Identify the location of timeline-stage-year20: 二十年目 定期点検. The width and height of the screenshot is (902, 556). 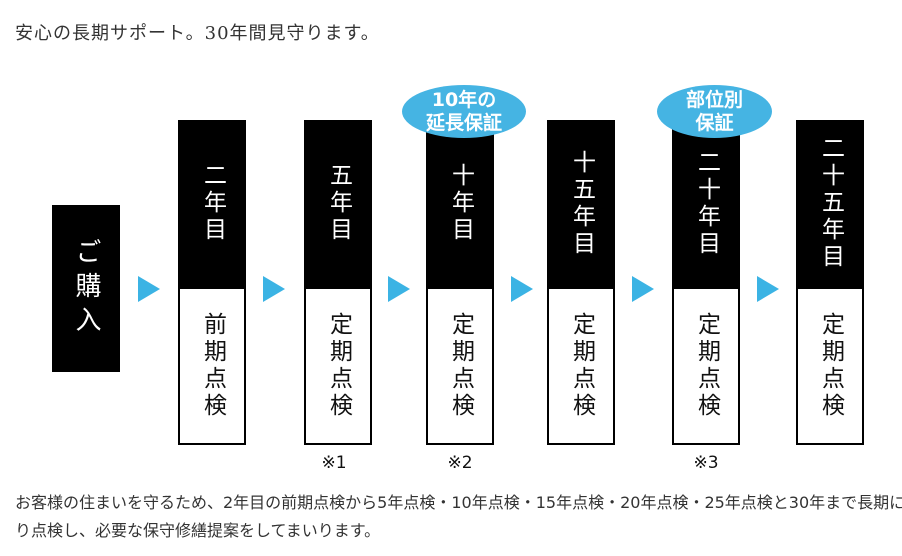
(706, 282).